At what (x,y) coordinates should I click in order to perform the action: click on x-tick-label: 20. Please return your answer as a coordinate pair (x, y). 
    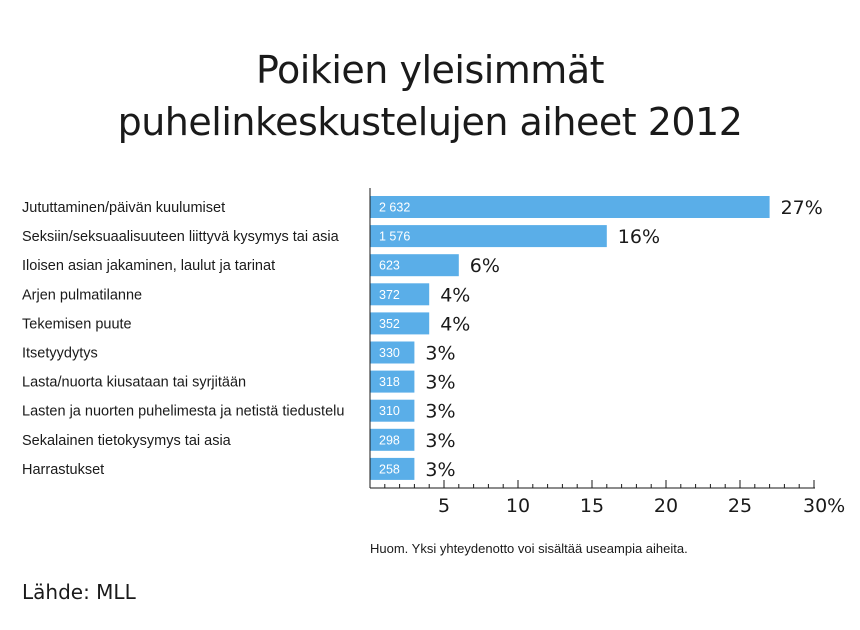
    Looking at the image, I should click on (666, 506).